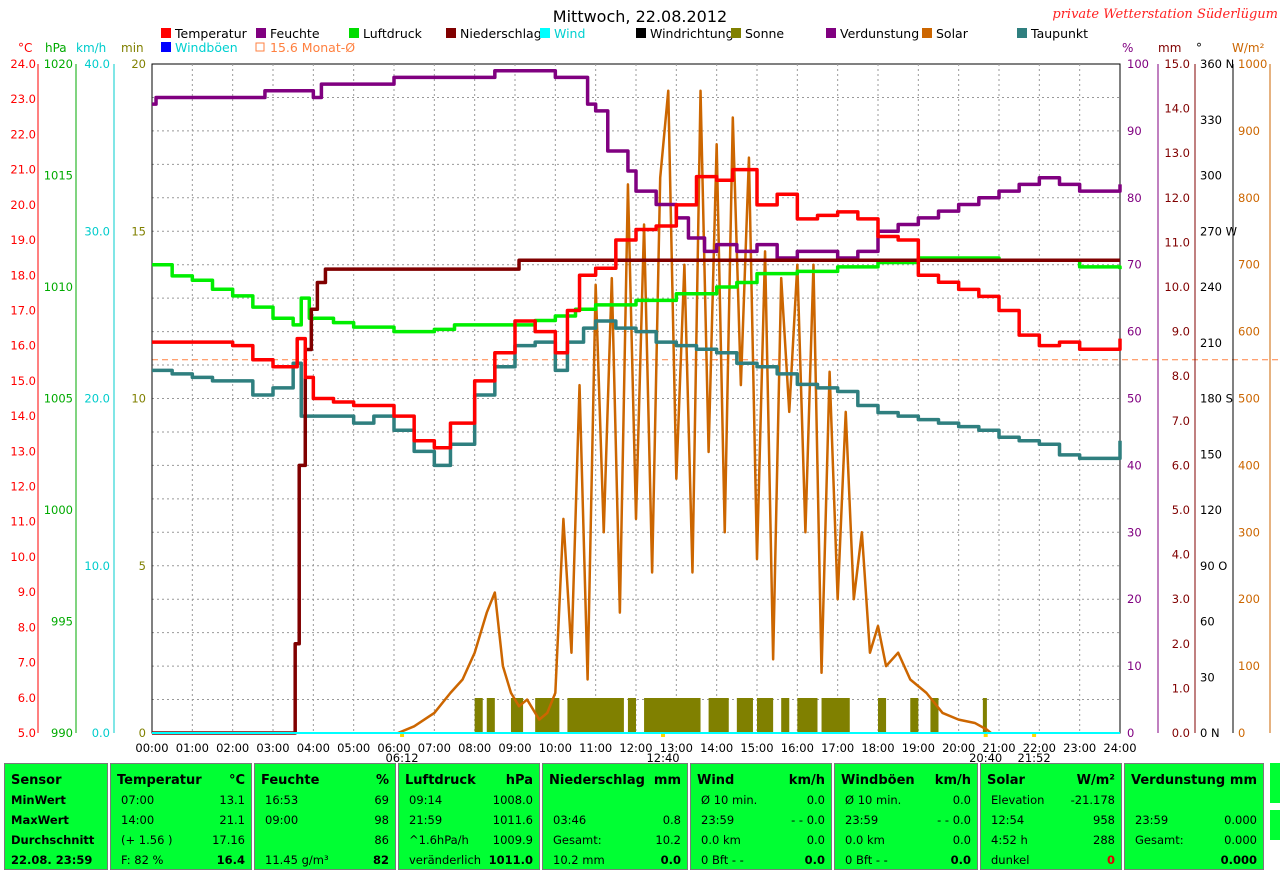 The height and width of the screenshot is (882, 1280). Describe the element at coordinates (1018, 800) in the screenshot. I see `panel-row-label: Elevation` at that location.